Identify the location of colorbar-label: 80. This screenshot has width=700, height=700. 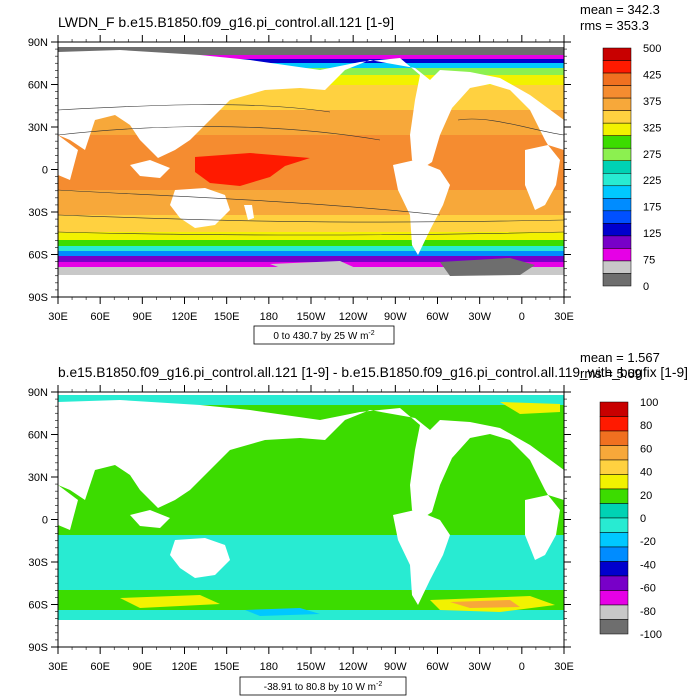
(646, 426).